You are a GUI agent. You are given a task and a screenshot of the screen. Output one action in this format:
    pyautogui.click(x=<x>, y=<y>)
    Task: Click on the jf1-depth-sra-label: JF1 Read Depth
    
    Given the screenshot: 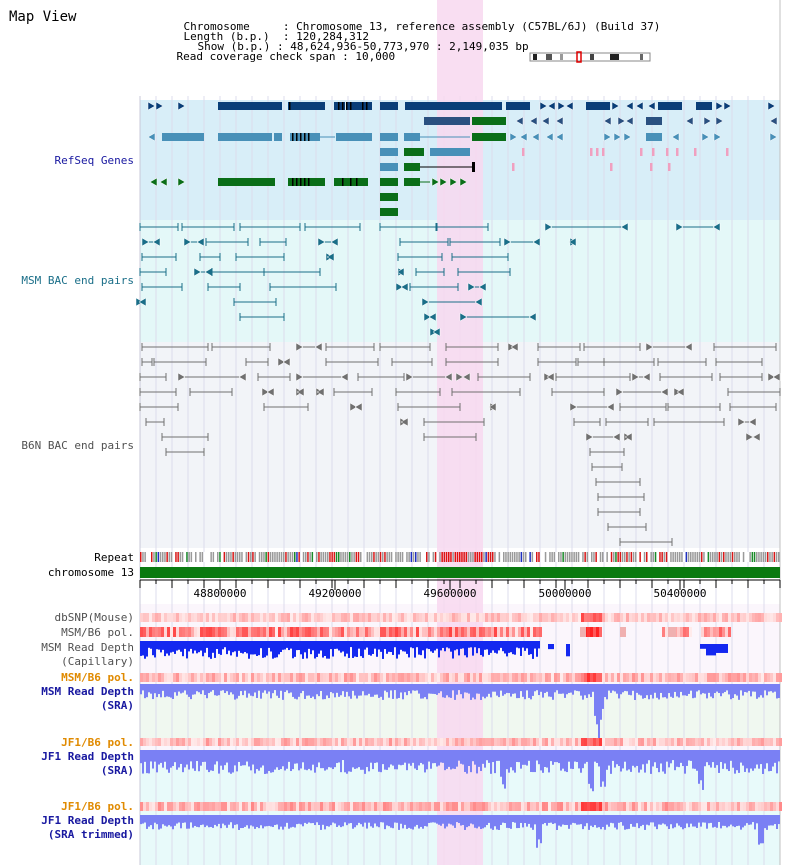 What is the action you would take?
    pyautogui.click(x=87, y=756)
    